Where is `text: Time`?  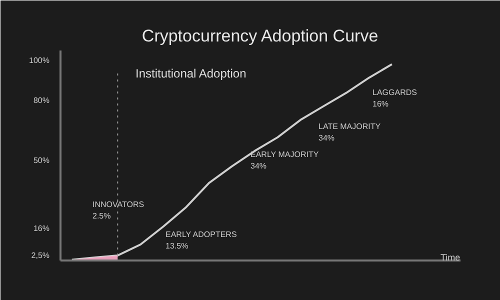 text: Time is located at coordinates (450, 257).